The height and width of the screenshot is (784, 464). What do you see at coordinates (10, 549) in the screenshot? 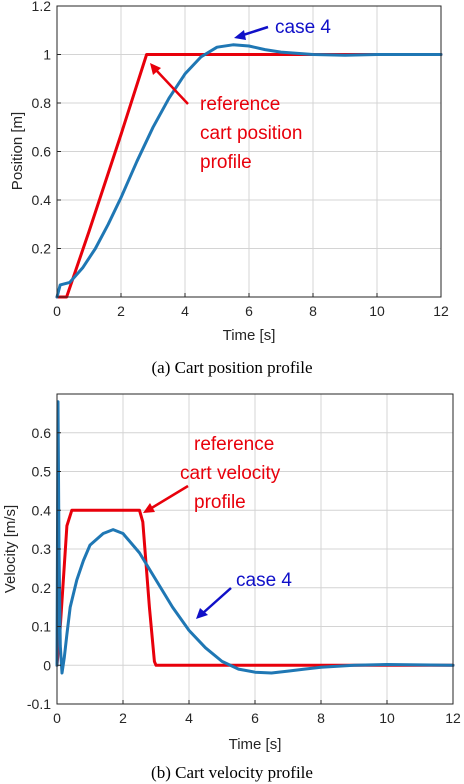
I see `y-axis-label: Velocity [m/s]` at bounding box center [10, 549].